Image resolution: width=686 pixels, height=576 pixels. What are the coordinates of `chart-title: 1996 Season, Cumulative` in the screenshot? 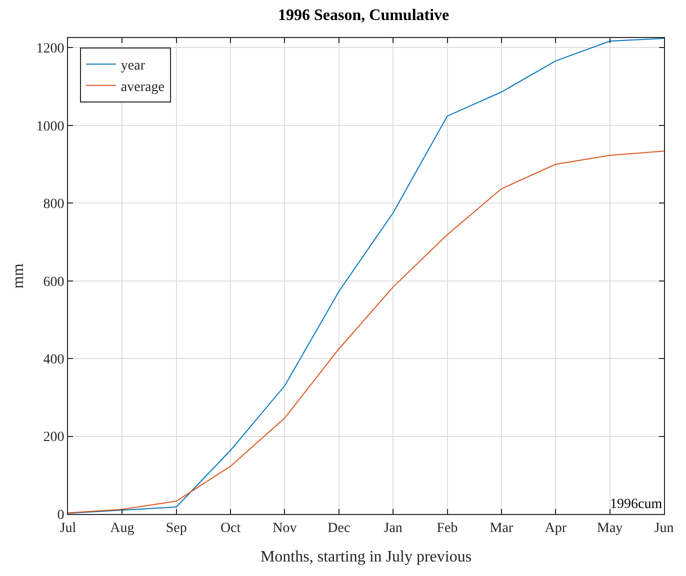 It's located at (364, 15).